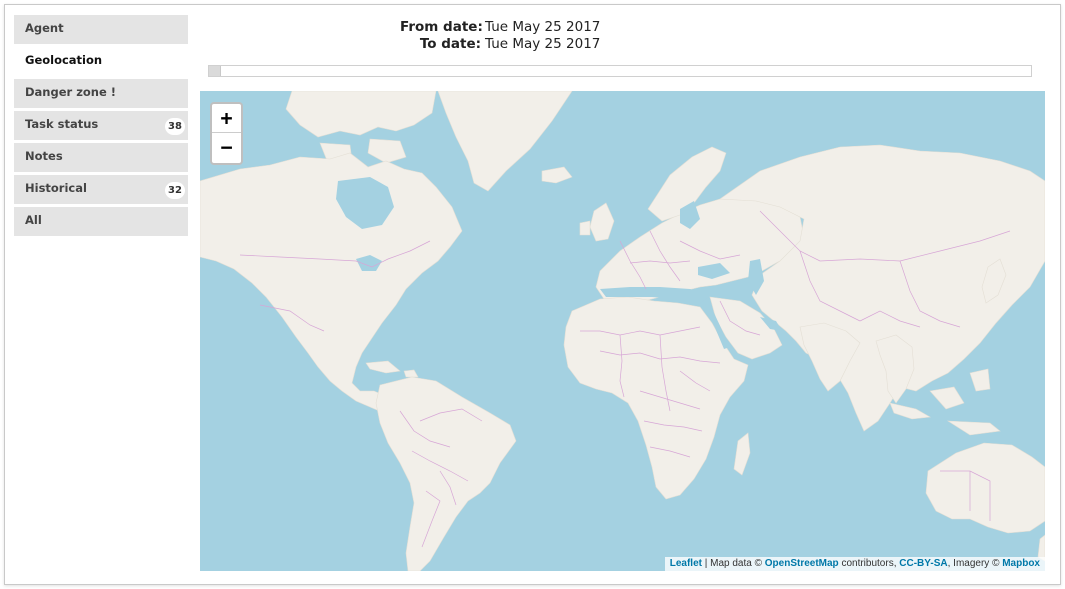 The width and height of the screenshot is (1065, 589). What do you see at coordinates (292, 318) in the screenshot?
I see `us-mexico-border` at bounding box center [292, 318].